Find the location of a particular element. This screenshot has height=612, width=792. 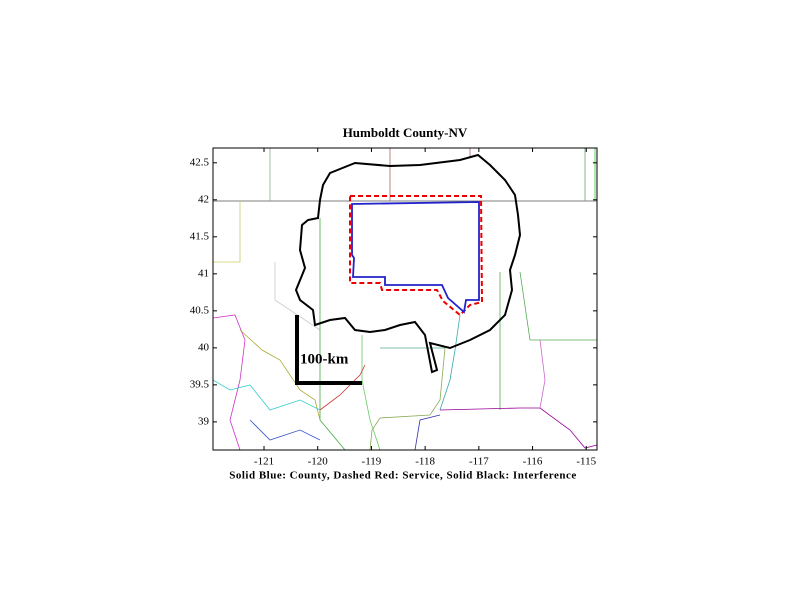

x-tick-label: -120 is located at coordinates (318, 462).